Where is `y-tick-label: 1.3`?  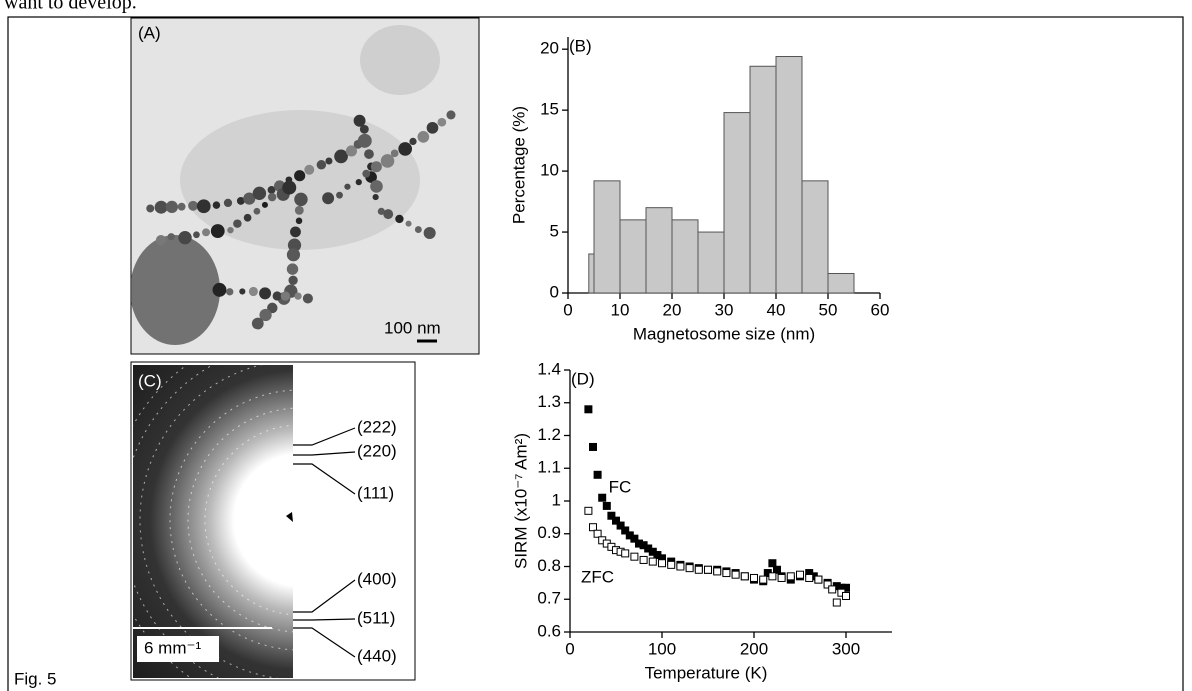 y-tick-label: 1.3 is located at coordinates (549, 401).